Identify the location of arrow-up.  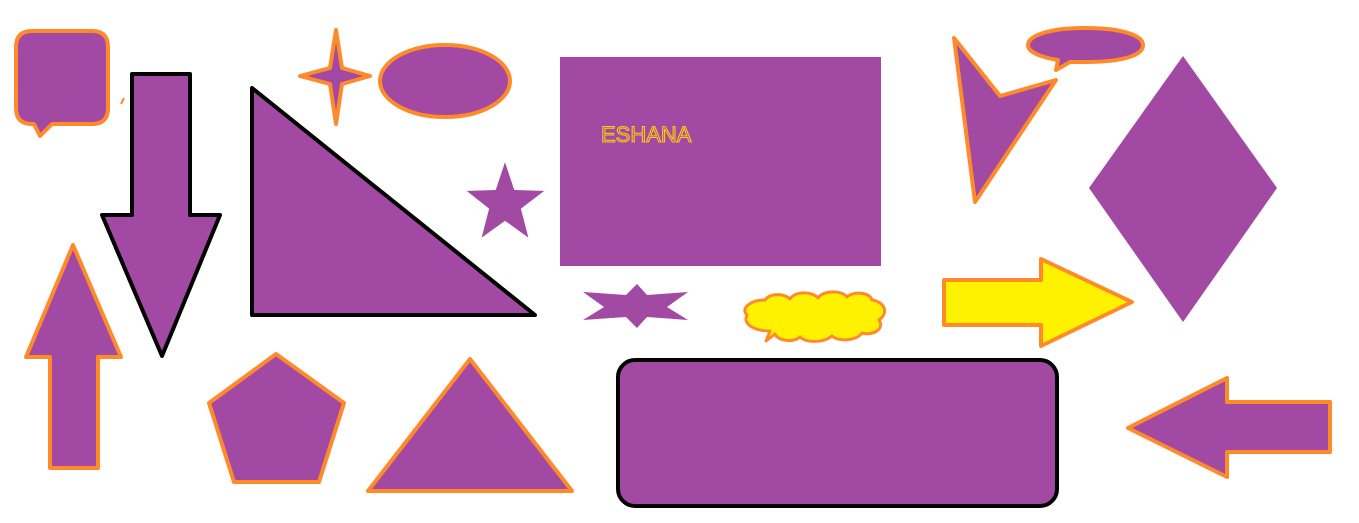
(73, 356).